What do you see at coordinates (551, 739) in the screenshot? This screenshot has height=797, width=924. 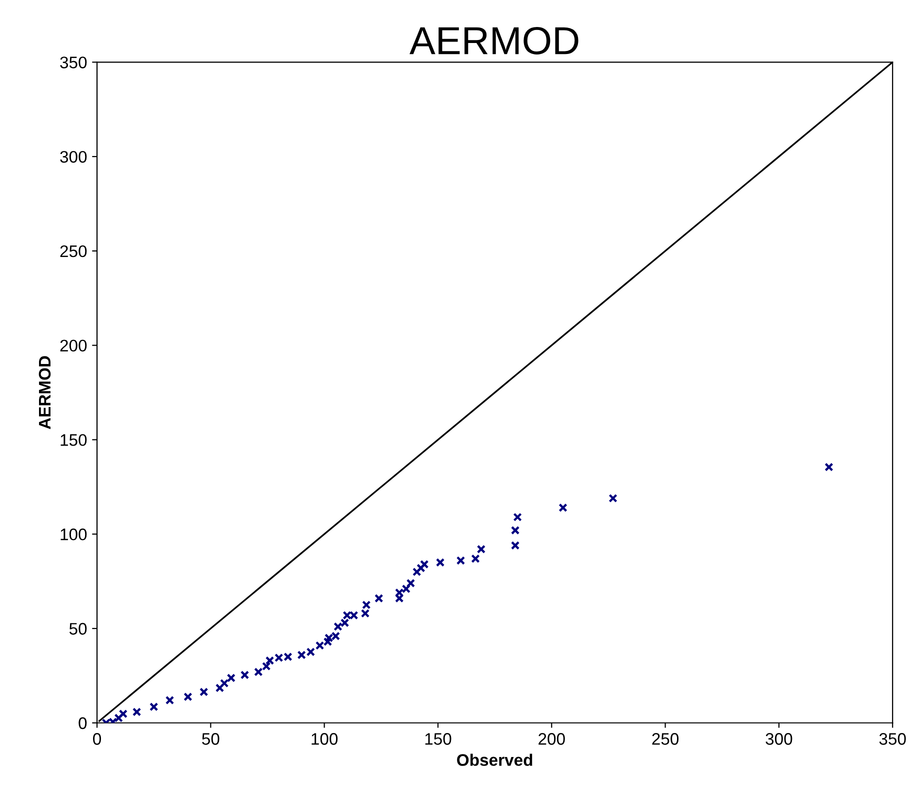 I see `x-tick-label: 200` at bounding box center [551, 739].